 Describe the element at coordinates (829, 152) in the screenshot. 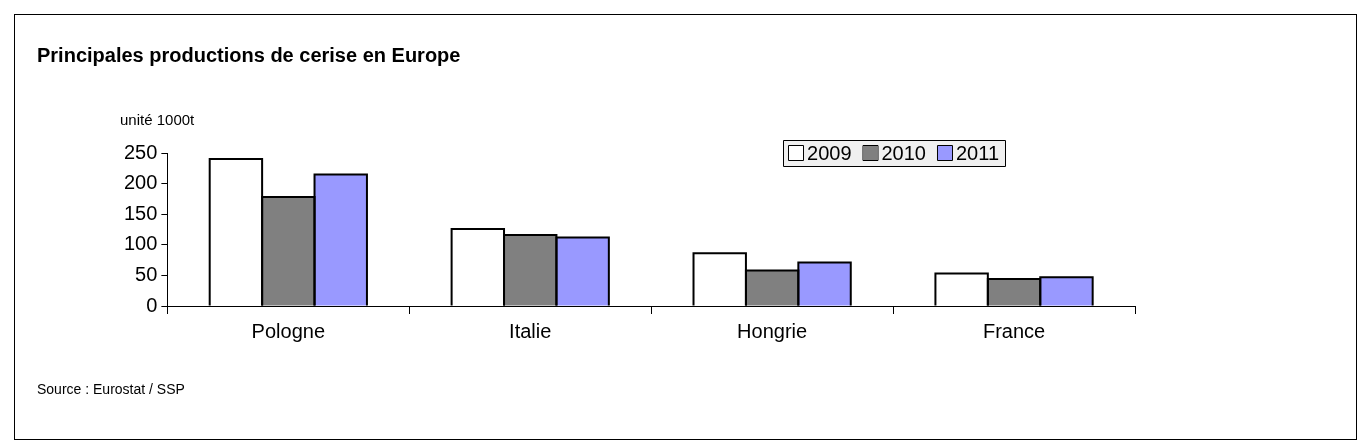

I see `legend-label: 2009` at that location.